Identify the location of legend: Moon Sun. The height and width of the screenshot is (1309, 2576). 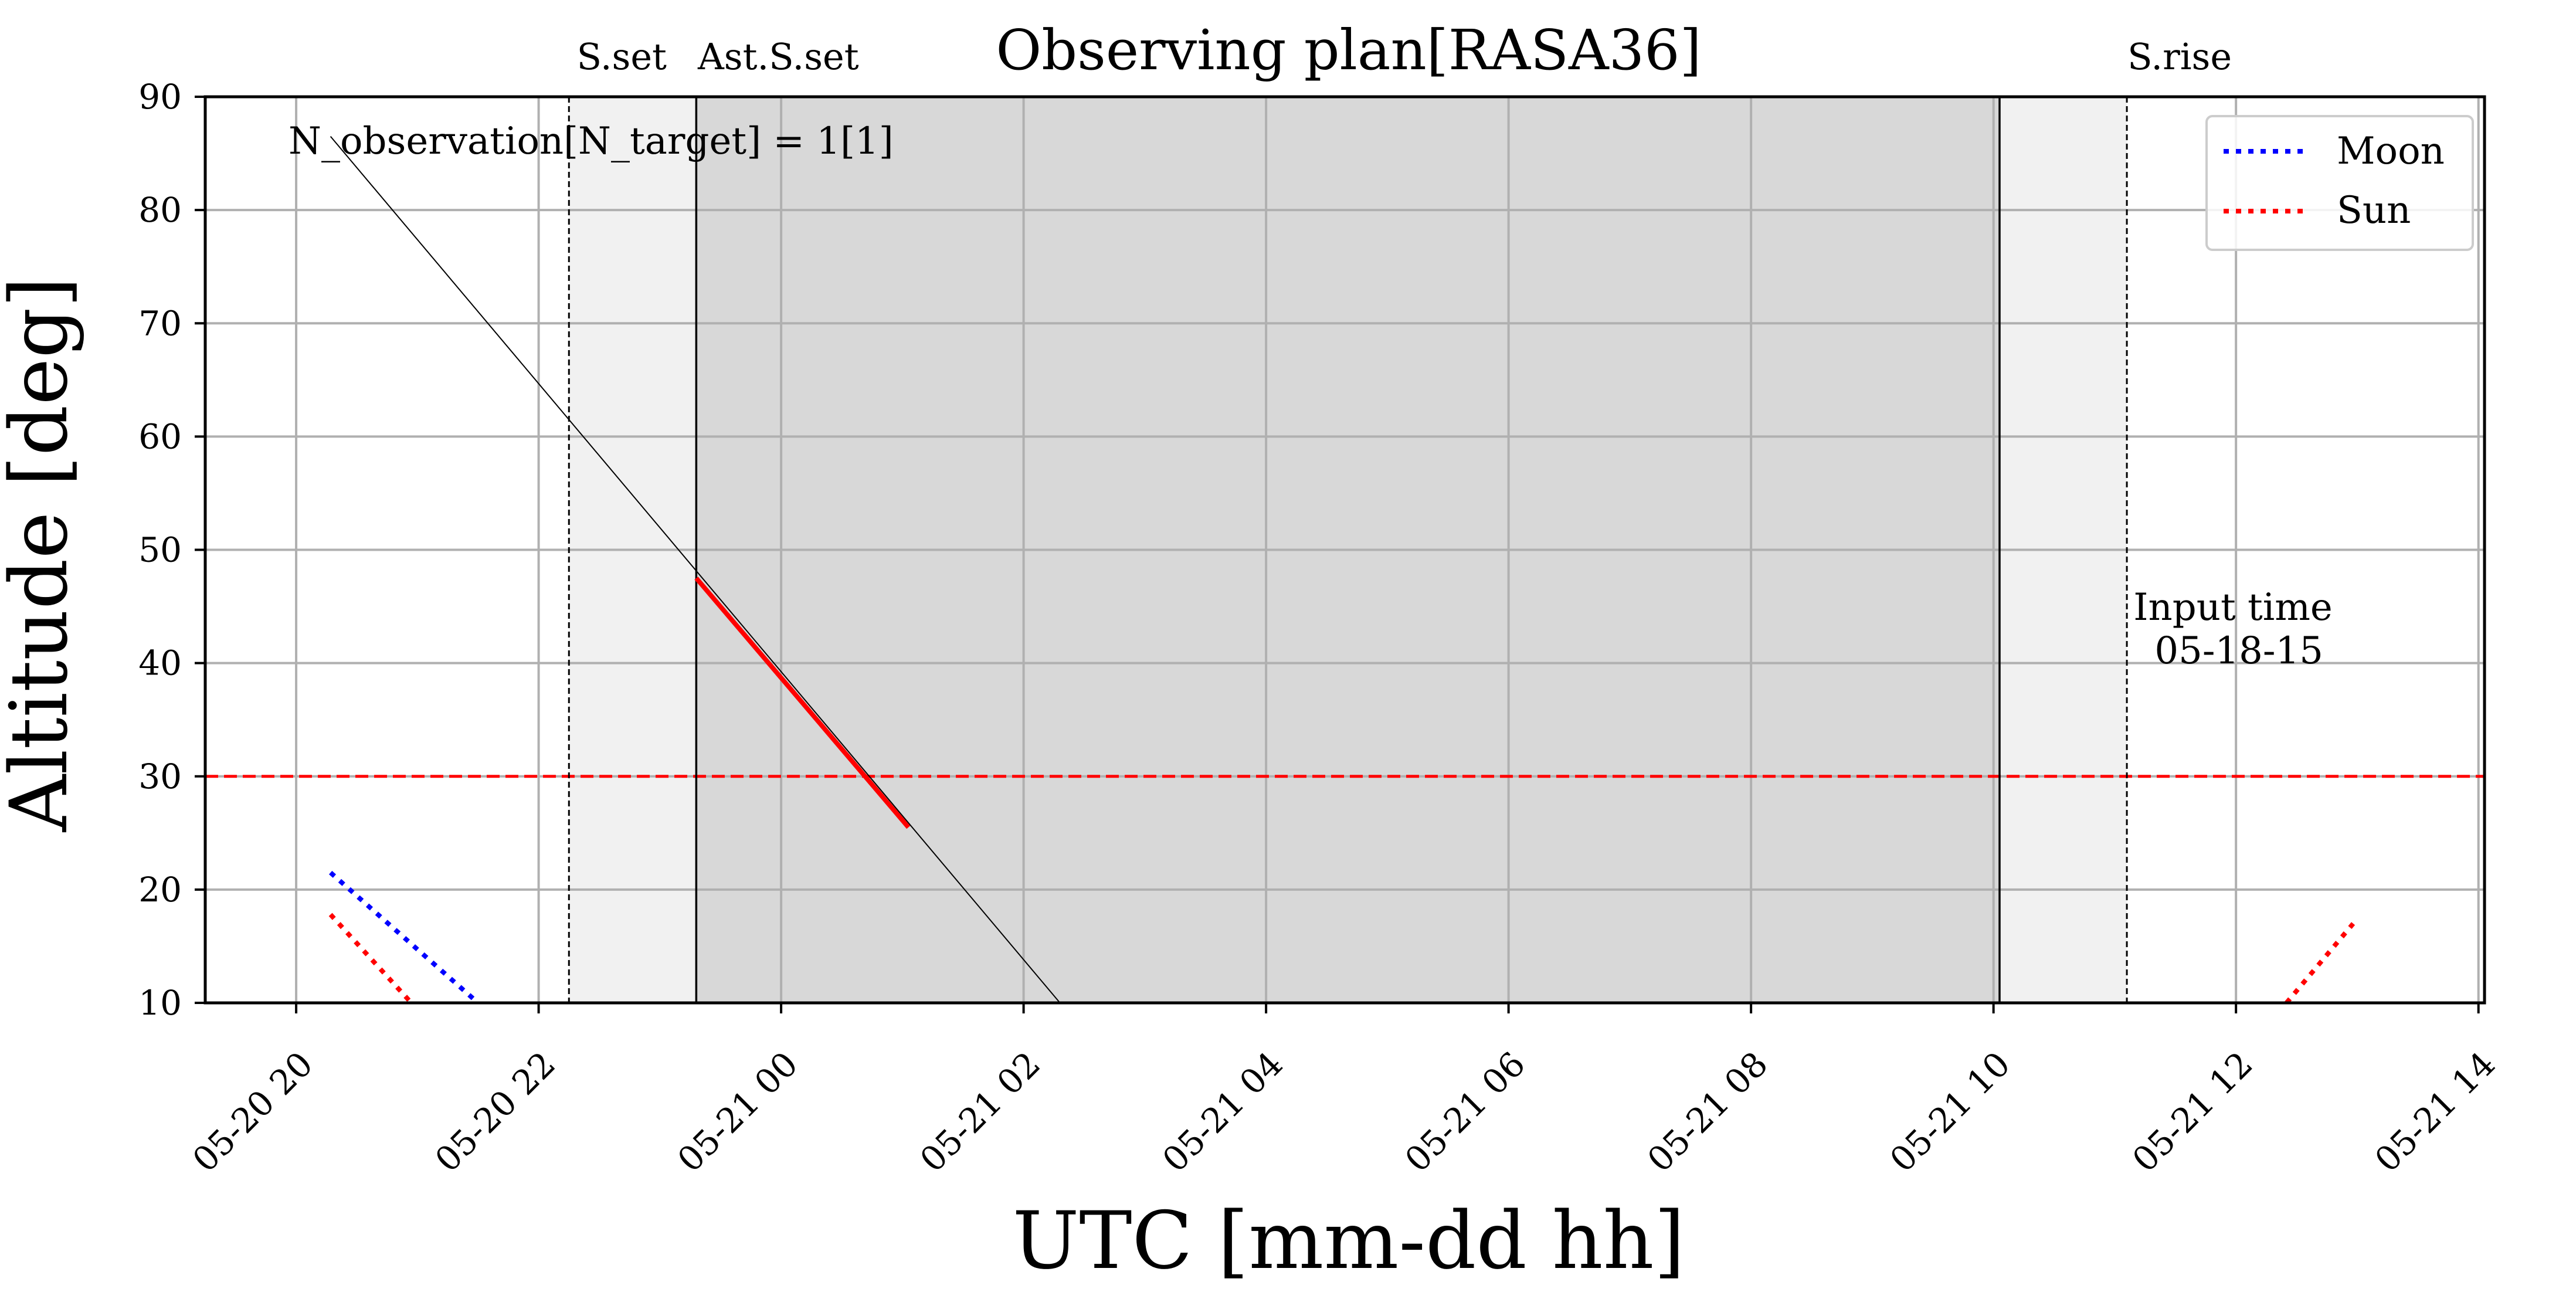
(2339, 183).